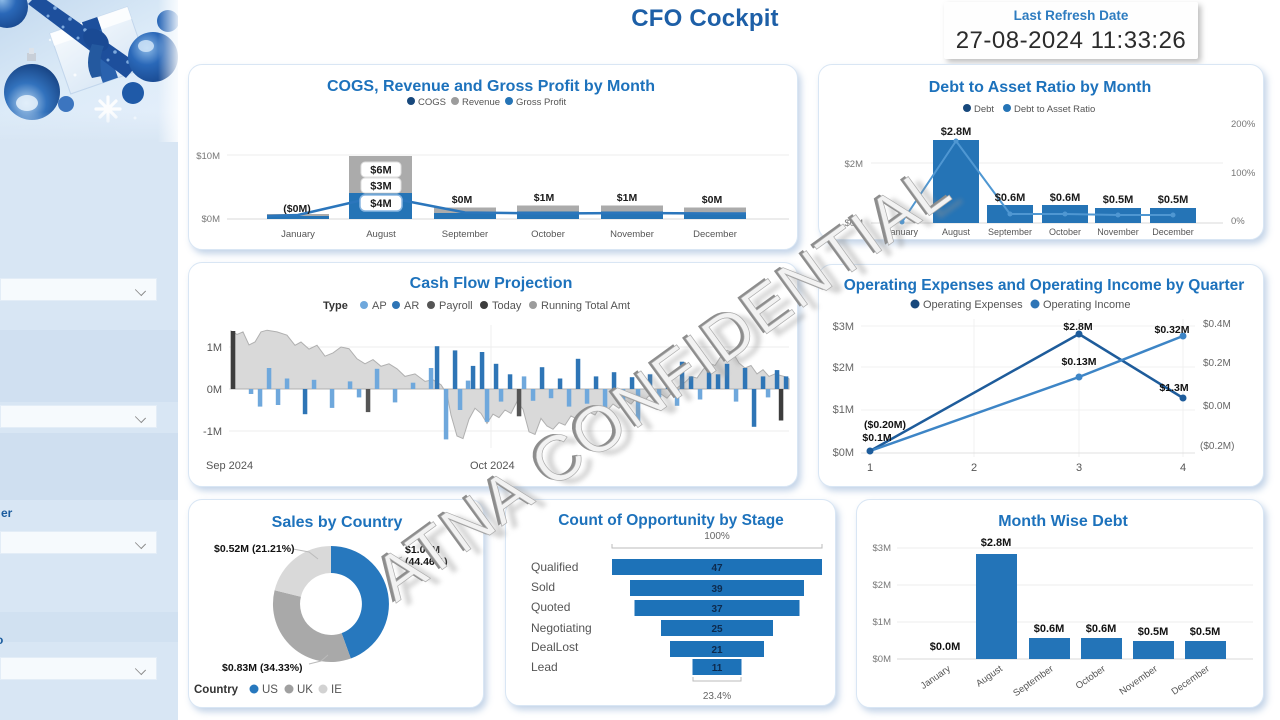 Image resolution: width=1280 pixels, height=720 pixels. Describe the element at coordinates (1086, 305) in the screenshot. I see `svg-text: Operating Income` at that location.